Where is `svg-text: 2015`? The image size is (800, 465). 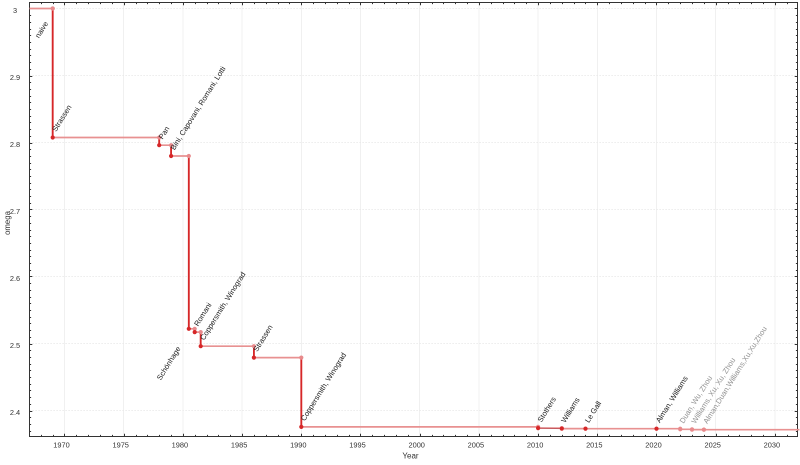
svg-text: 2015 is located at coordinates (594, 445).